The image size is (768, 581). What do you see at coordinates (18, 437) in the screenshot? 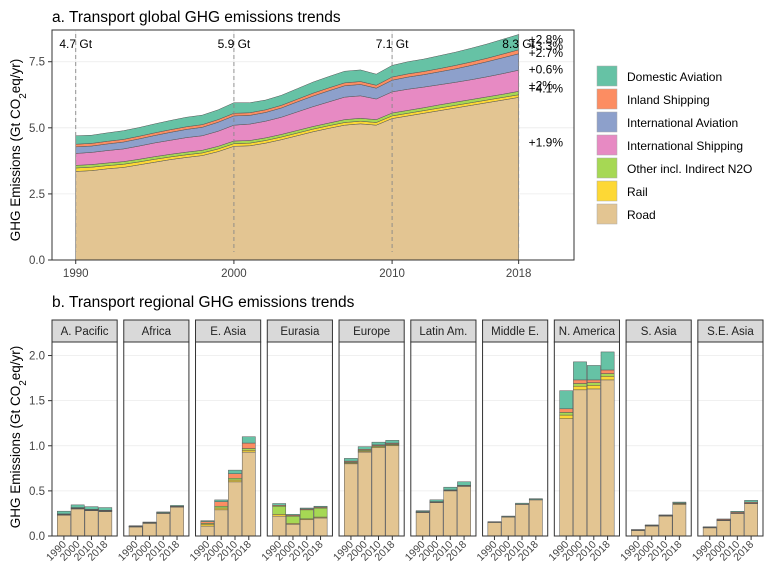
I see `panel-b-ylabel: GHG Emissions (Gt CO2eq/yr)` at bounding box center [18, 437].